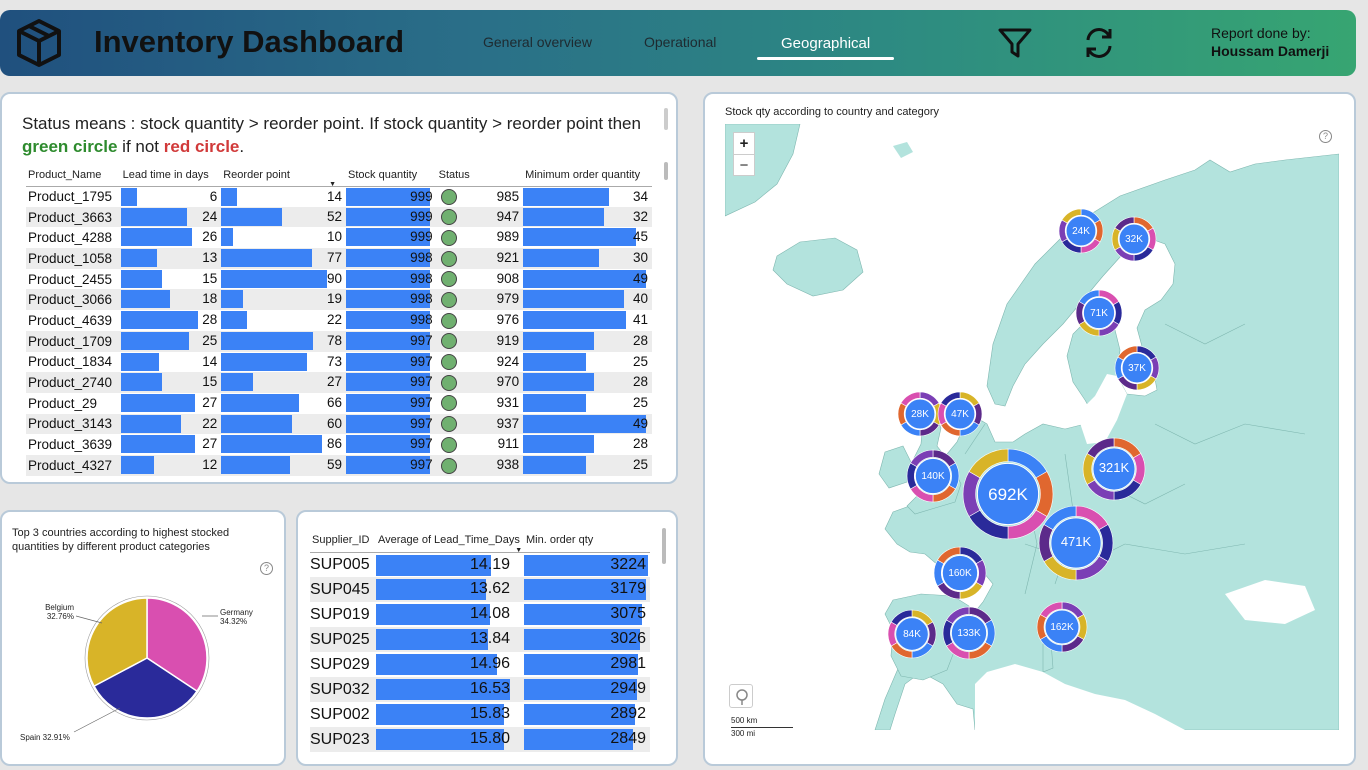  I want to click on map-bubble: 471K, so click(1076, 543).